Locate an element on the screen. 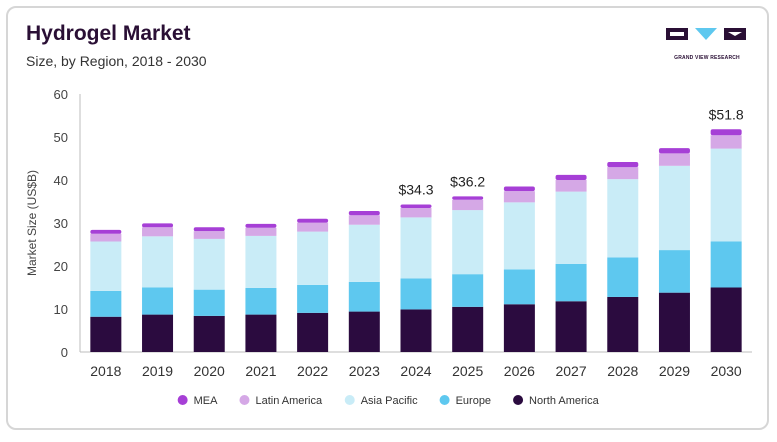 This screenshot has width=777, height=442. y-axis-title: Market Size (US$B) is located at coordinates (32, 223).